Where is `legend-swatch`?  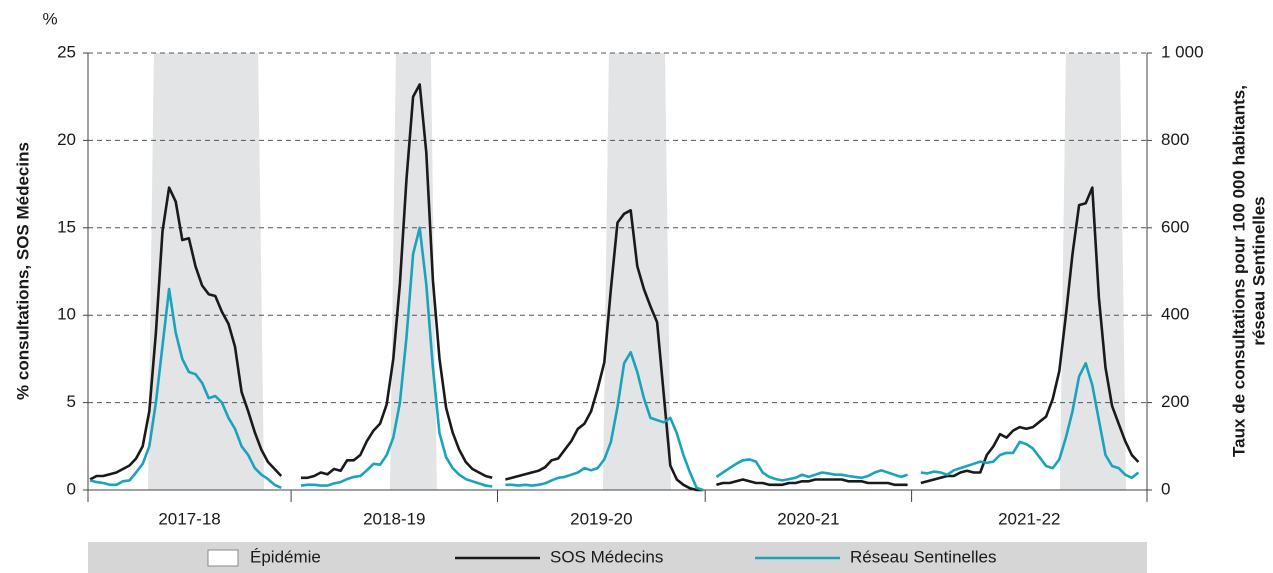
legend-swatch is located at coordinates (223, 558).